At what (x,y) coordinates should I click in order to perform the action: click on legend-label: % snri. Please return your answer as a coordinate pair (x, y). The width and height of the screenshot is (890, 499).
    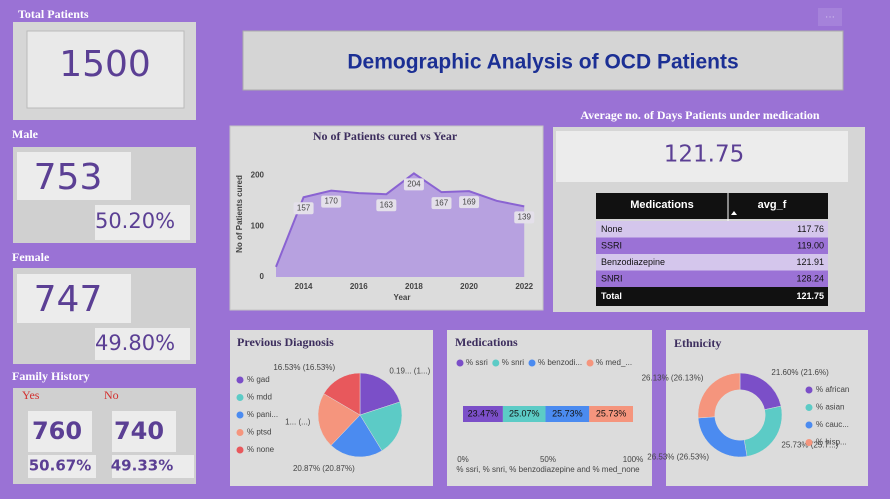
    Looking at the image, I should click on (513, 362).